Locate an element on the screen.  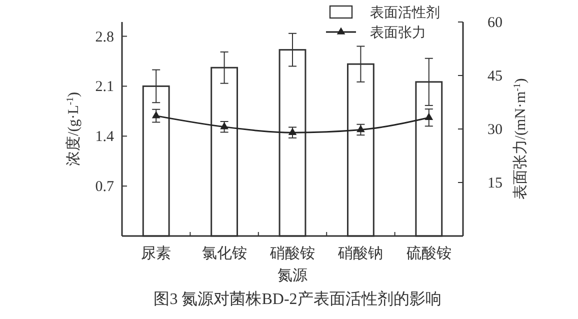
y-tick-label: 2.8 is located at coordinates (104, 37).